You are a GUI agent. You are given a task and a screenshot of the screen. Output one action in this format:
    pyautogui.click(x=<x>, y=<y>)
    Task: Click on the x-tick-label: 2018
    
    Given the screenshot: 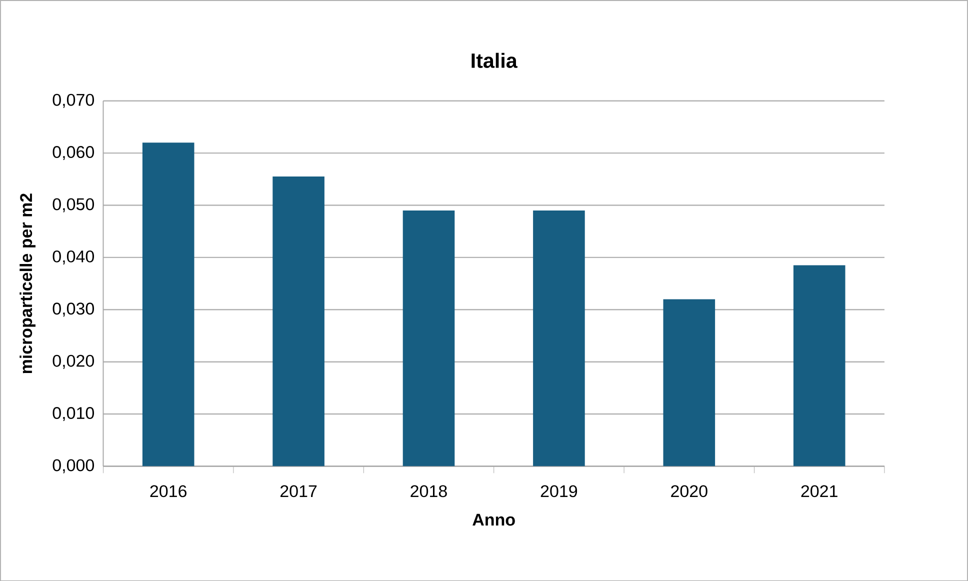 What is the action you would take?
    pyautogui.click(x=428, y=491)
    